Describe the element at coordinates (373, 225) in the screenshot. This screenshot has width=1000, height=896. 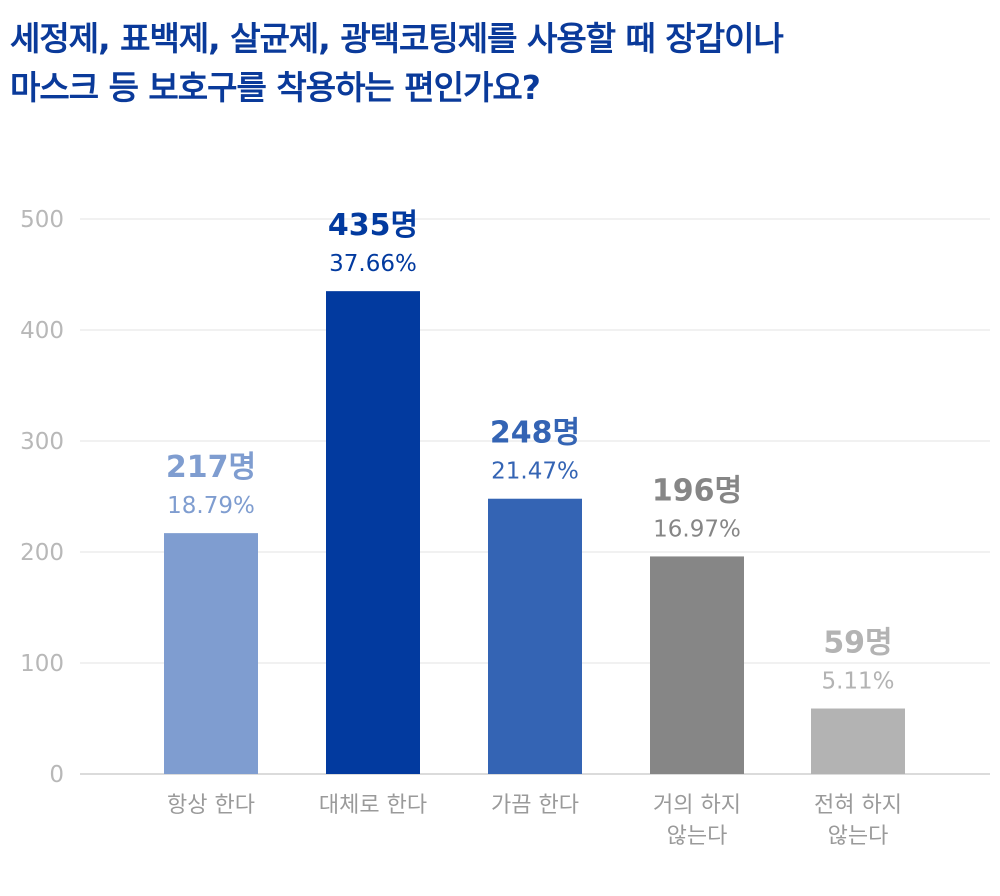
I see `bar-count-label: 435명` at that location.